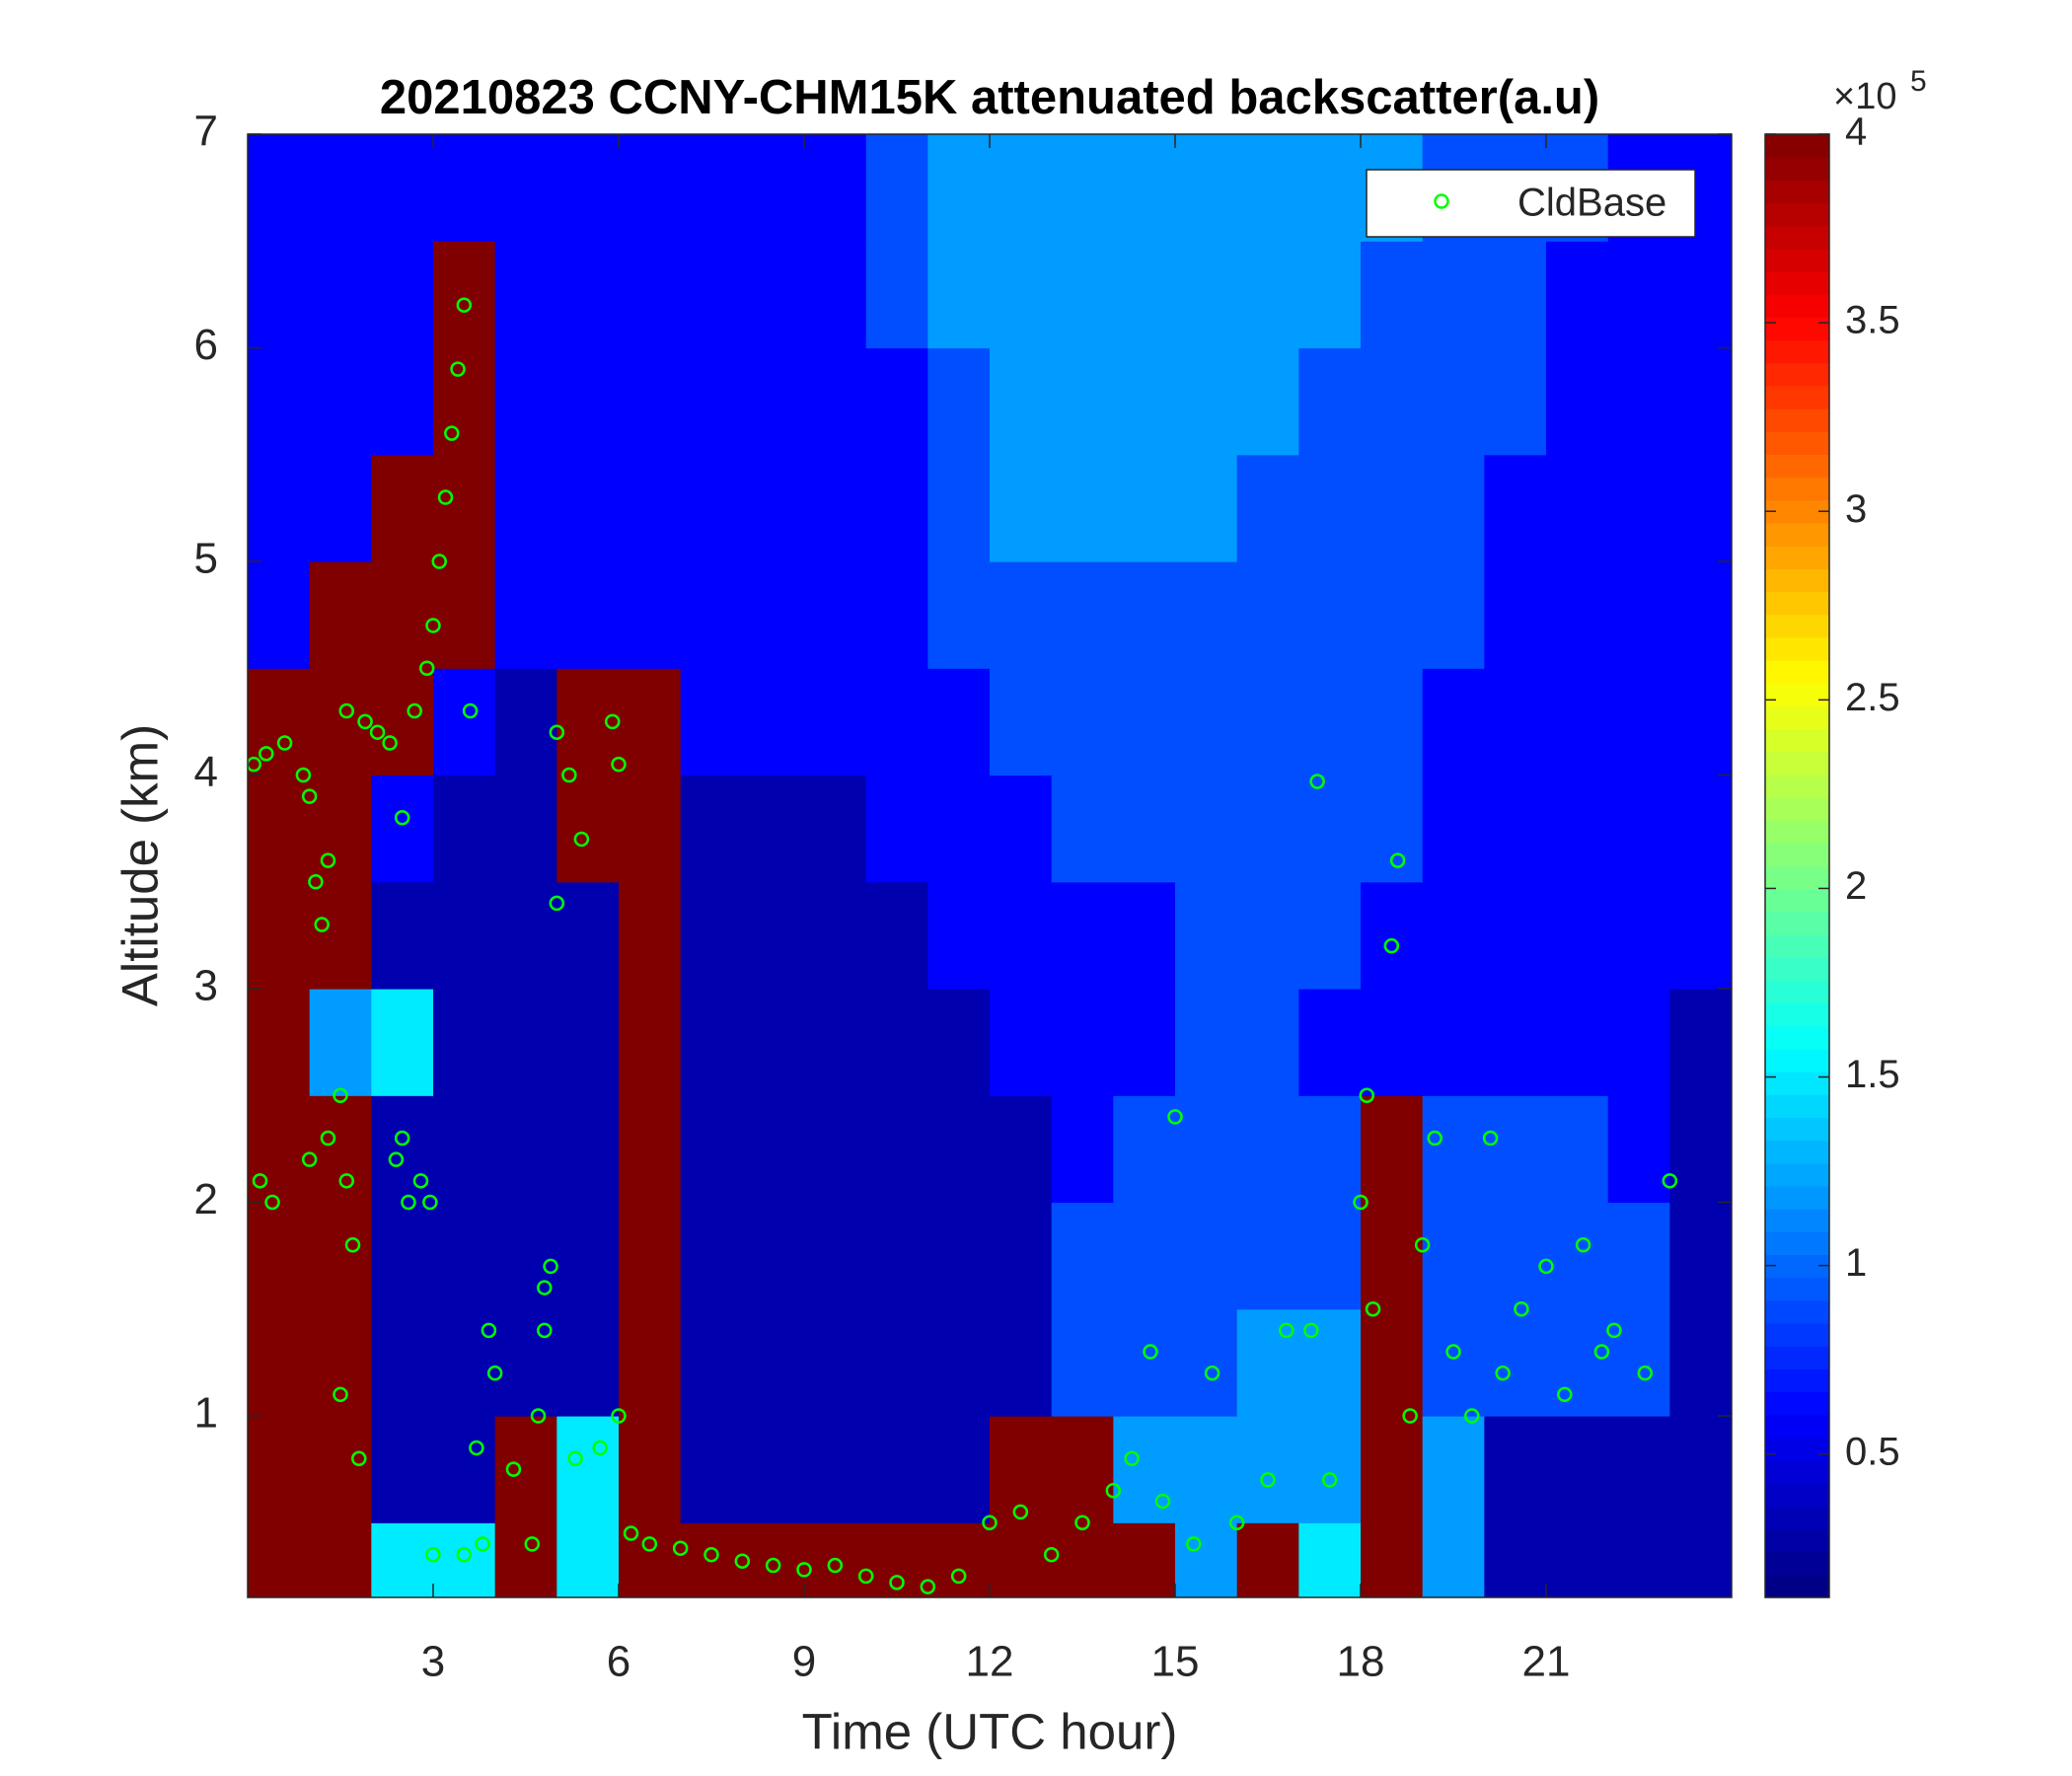  I want to click on colorbar-tick-label: 3, so click(1856, 509).